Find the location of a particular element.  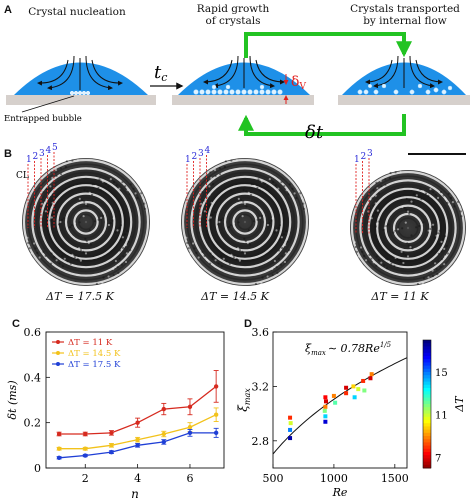

stage3-caption-line1: Crystals transported is located at coordinates (405, 9).